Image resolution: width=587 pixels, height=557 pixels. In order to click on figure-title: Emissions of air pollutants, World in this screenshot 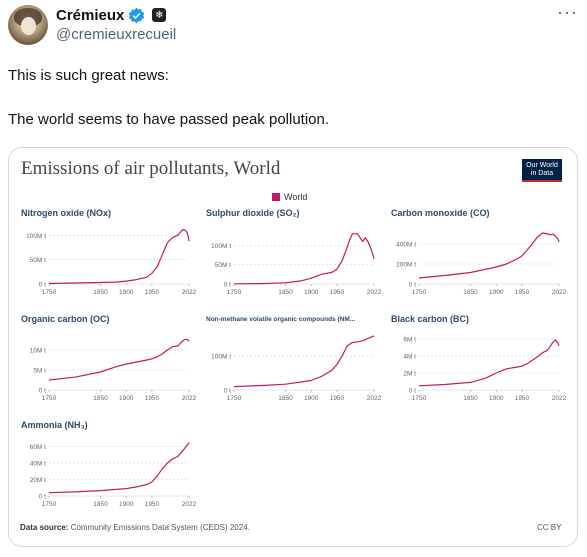, I will do `click(151, 168)`.